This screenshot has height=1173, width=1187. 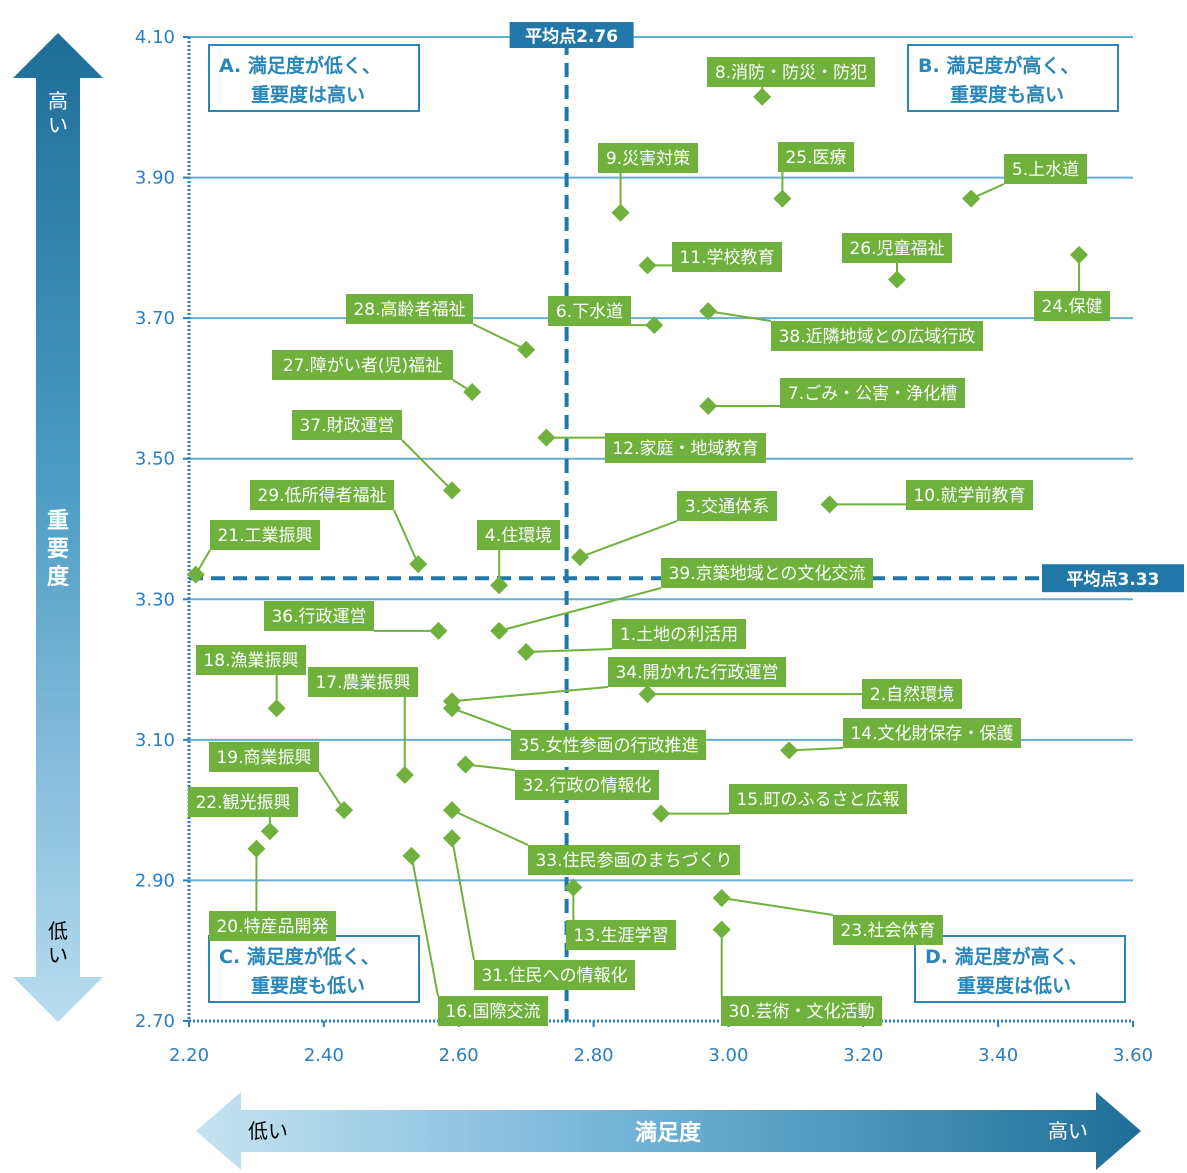 I want to click on x-axis-arrow, so click(x=668, y=1131).